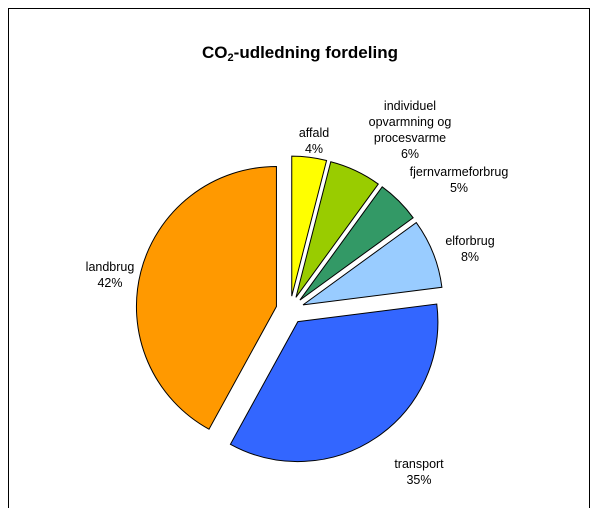  I want to click on pie-slice-transport, so click(334, 383).